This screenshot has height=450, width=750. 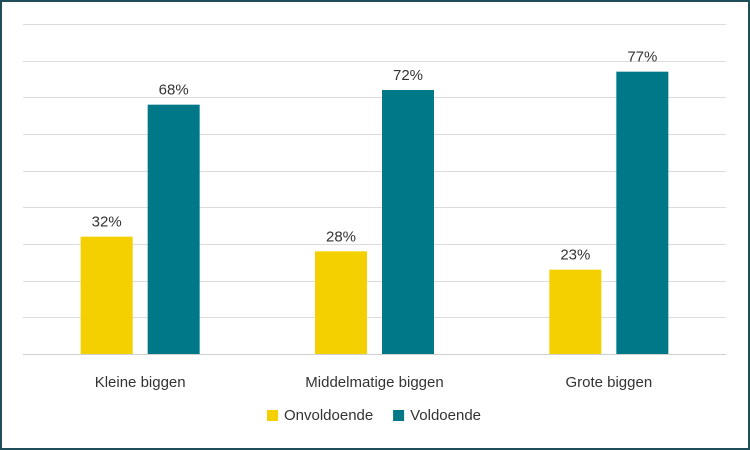 I want to click on data-label-onvoldoende-1: 32%, so click(x=107, y=222).